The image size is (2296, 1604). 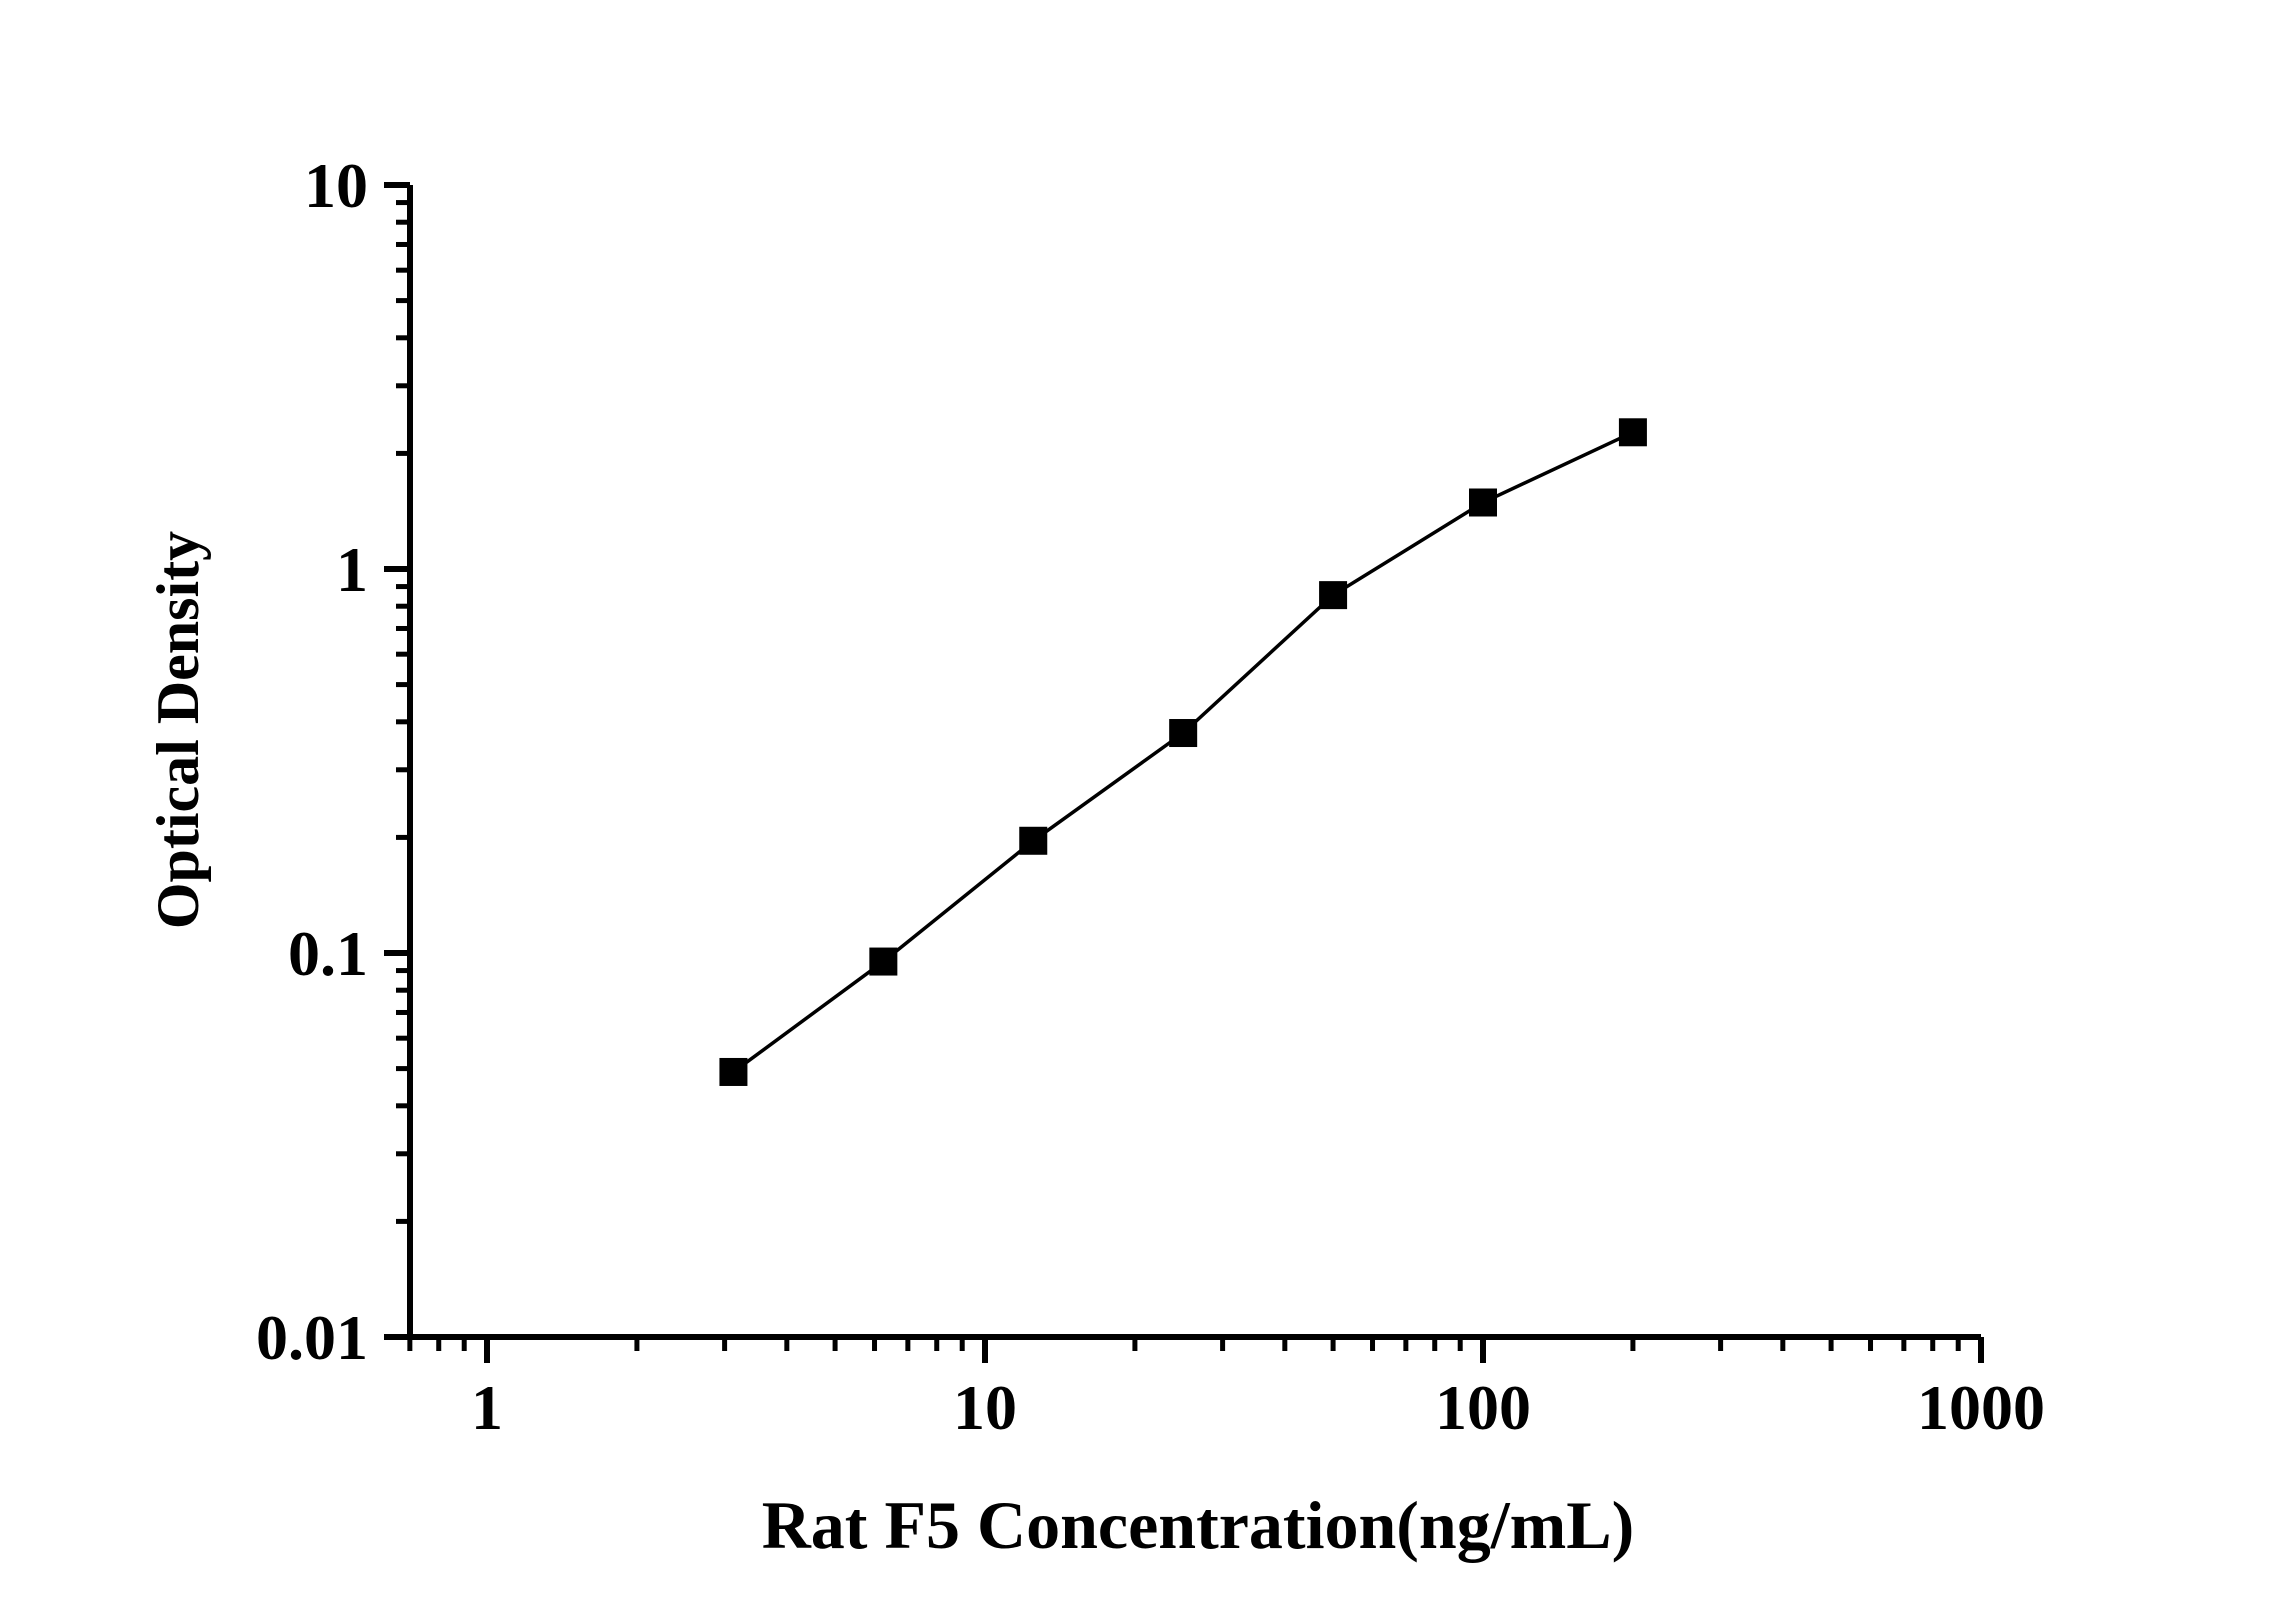 What do you see at coordinates (1981, 1407) in the screenshot?
I see `x-tick-label: 1000` at bounding box center [1981, 1407].